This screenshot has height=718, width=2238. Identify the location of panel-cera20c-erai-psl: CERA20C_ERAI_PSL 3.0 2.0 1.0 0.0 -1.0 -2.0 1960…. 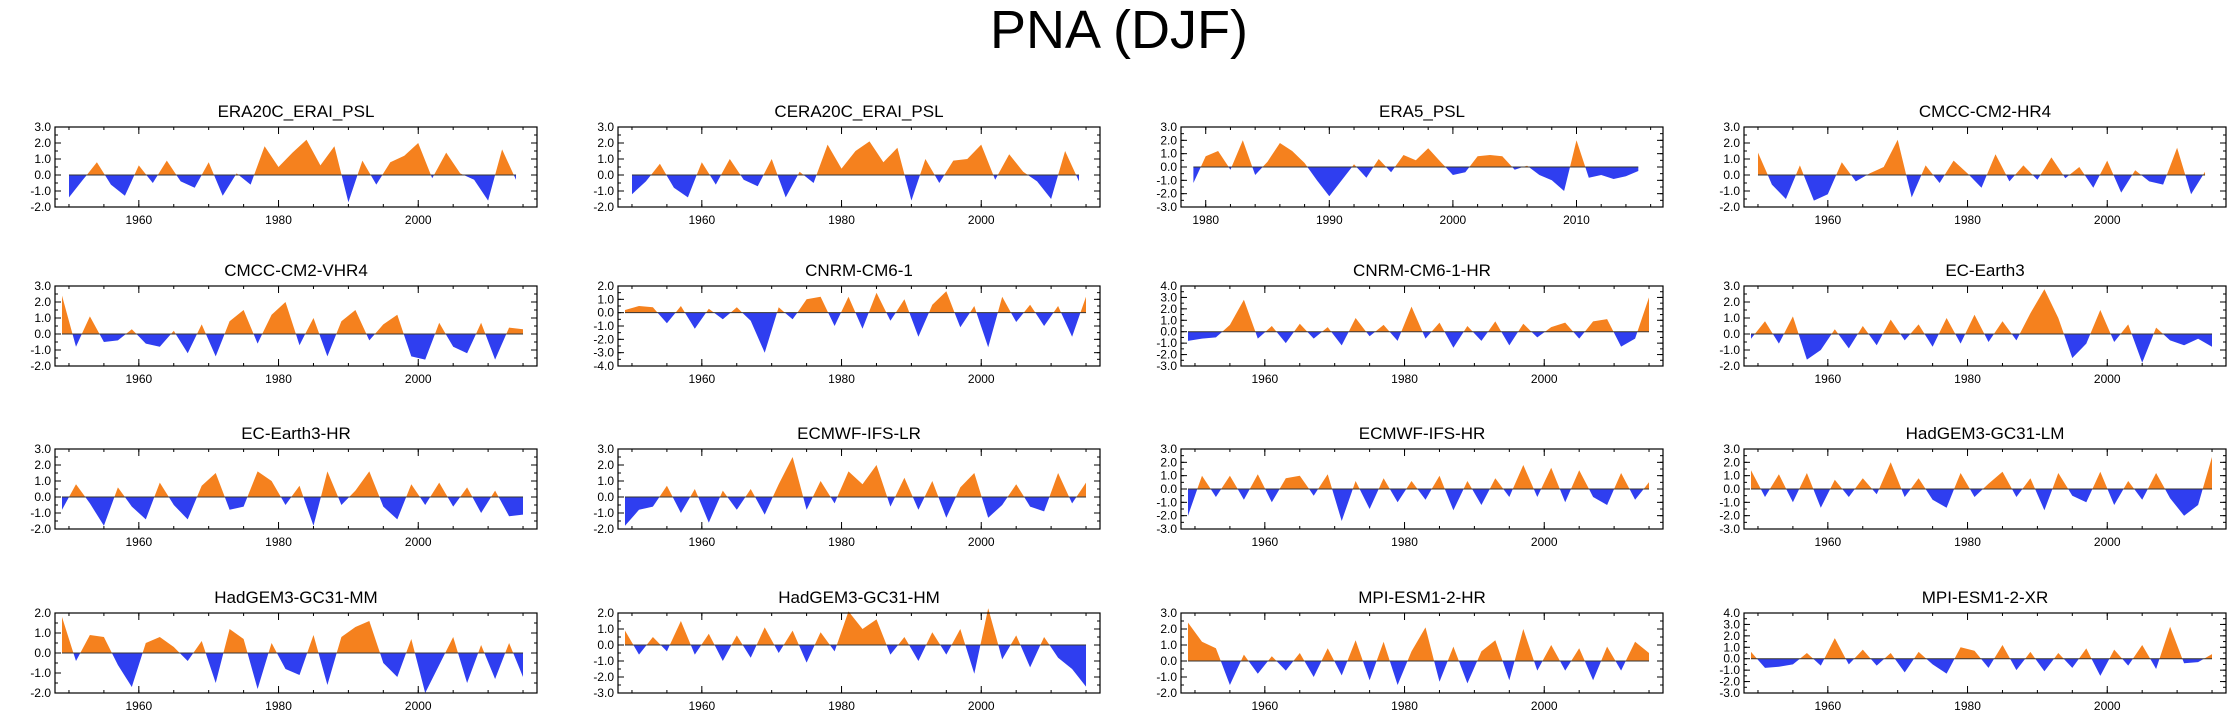
(847, 164).